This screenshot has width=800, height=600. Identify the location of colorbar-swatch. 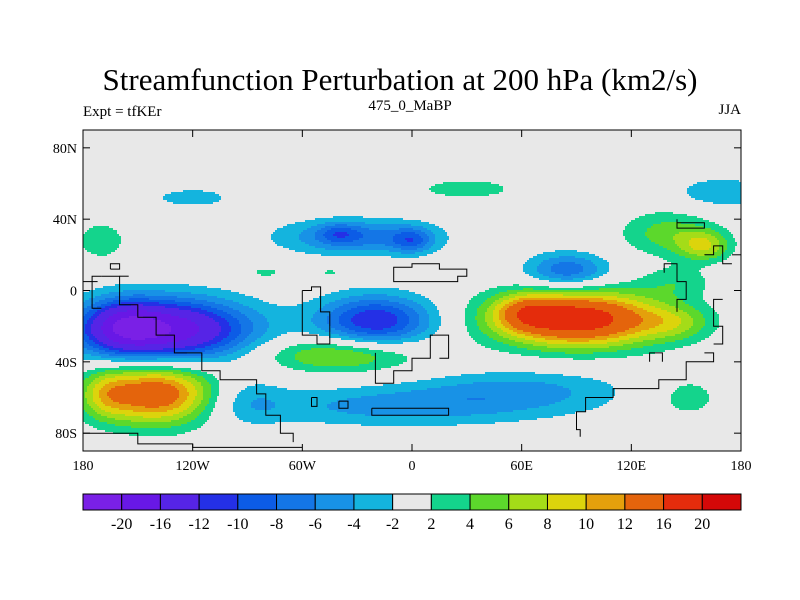
(102, 502).